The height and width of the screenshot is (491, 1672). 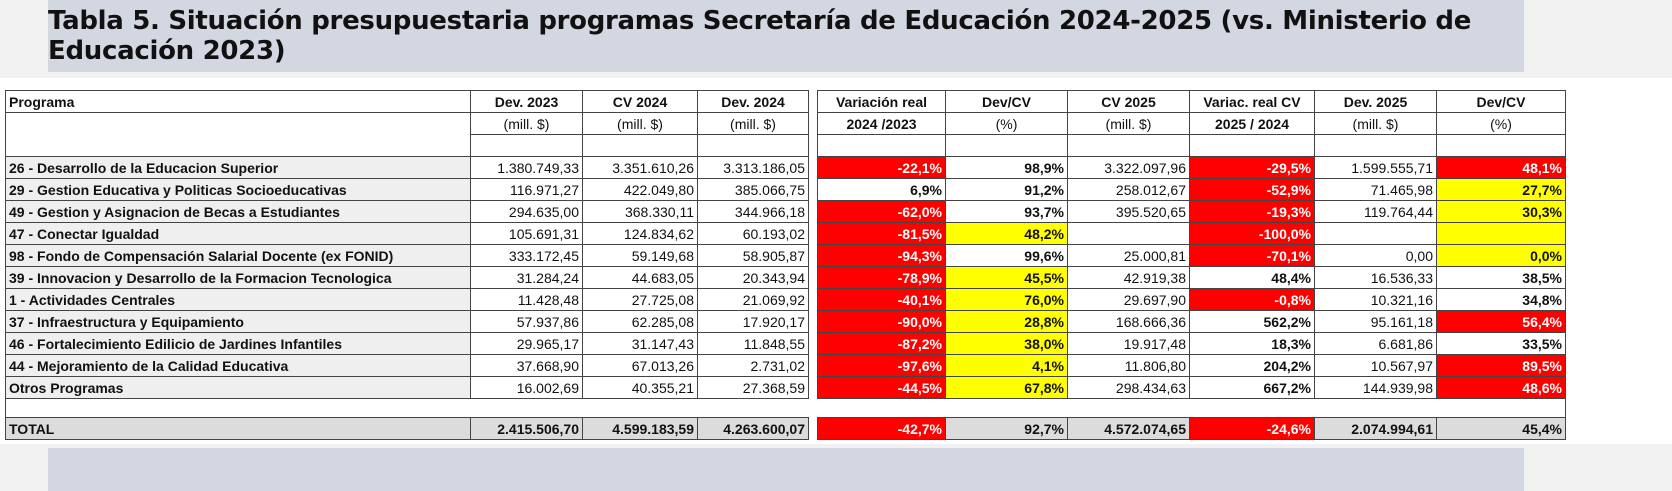 What do you see at coordinates (1375, 255) in the screenshot?
I see `value-cell: 0,00` at bounding box center [1375, 255].